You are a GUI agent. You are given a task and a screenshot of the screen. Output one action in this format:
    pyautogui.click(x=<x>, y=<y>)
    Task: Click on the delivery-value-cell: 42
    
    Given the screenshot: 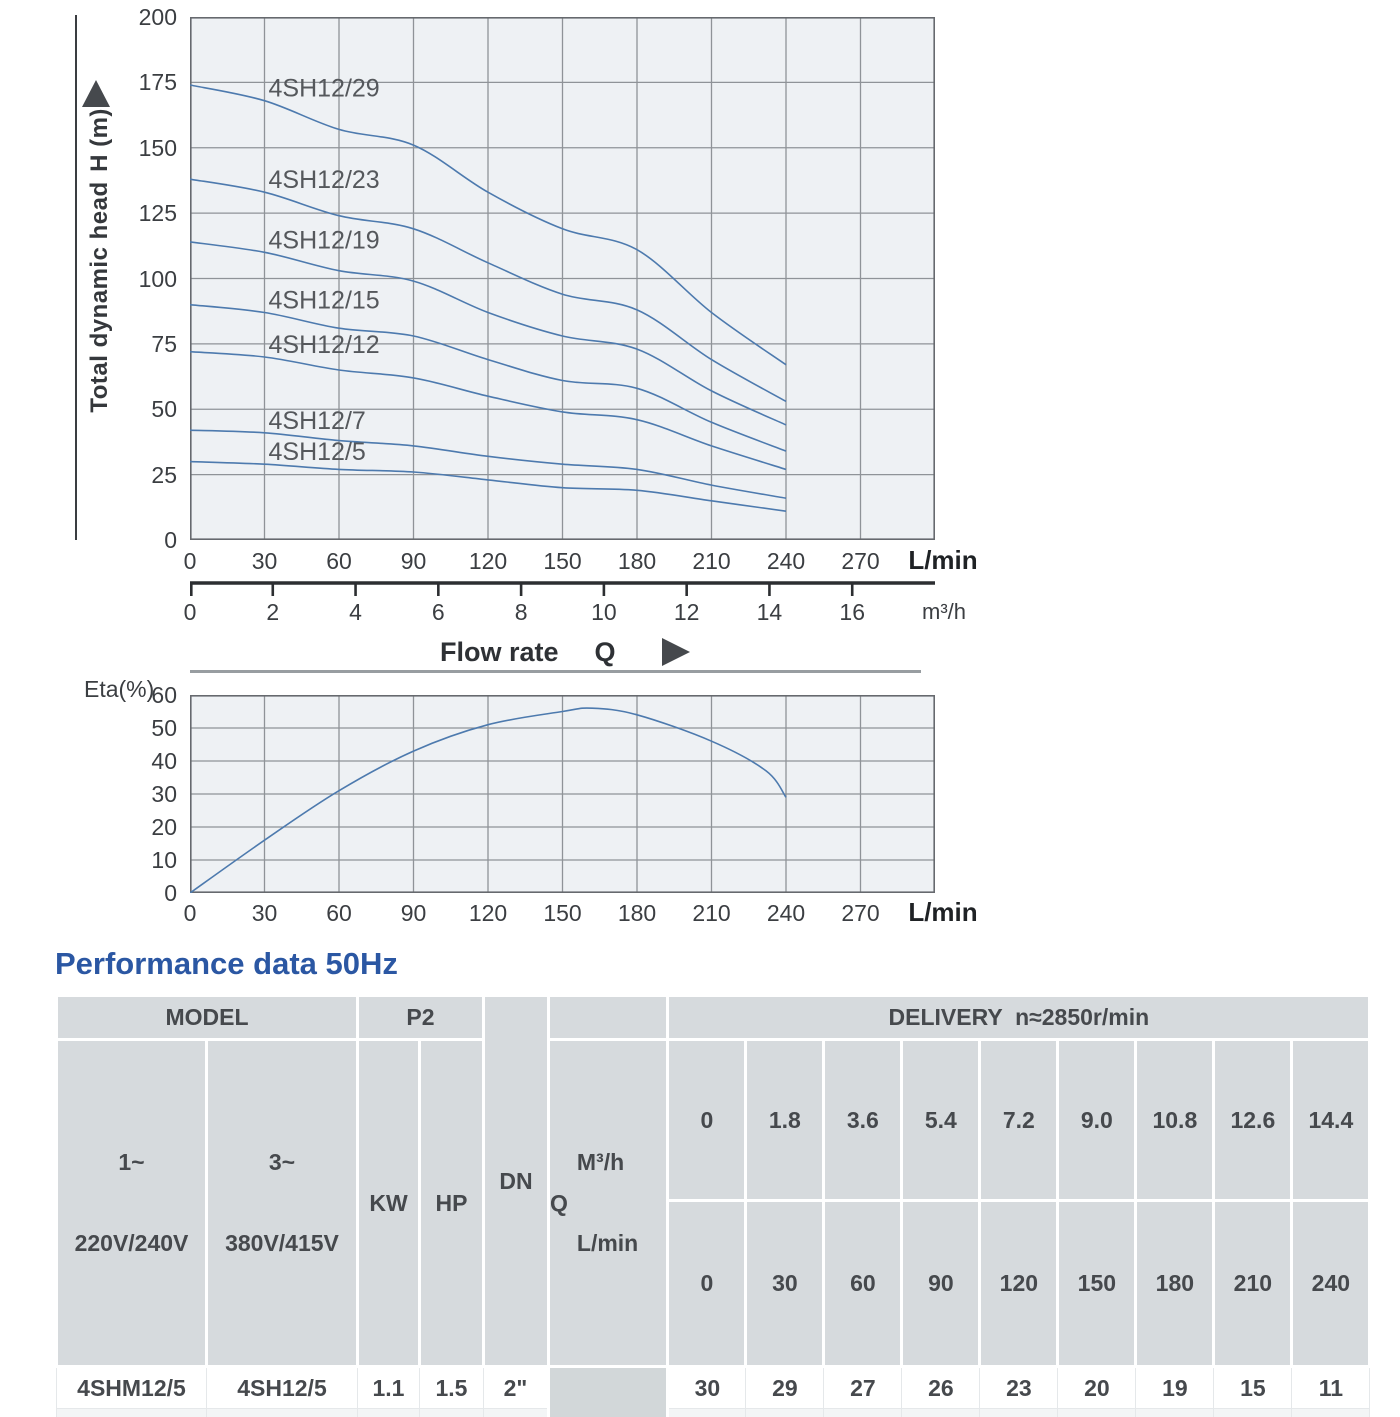 What is the action you would take?
    pyautogui.click(x=707, y=1412)
    